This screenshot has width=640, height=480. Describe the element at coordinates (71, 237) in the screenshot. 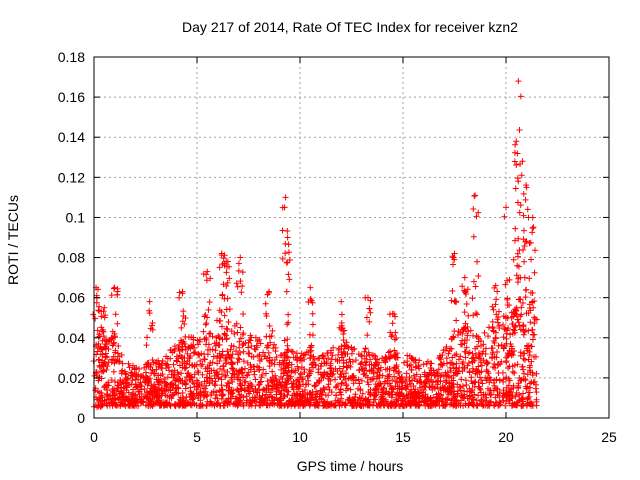

I see `y-tick-labels: 0 0.02 0.04 0.06 0.08 0.1 0.12 0.14 0.16 0.18` at that location.